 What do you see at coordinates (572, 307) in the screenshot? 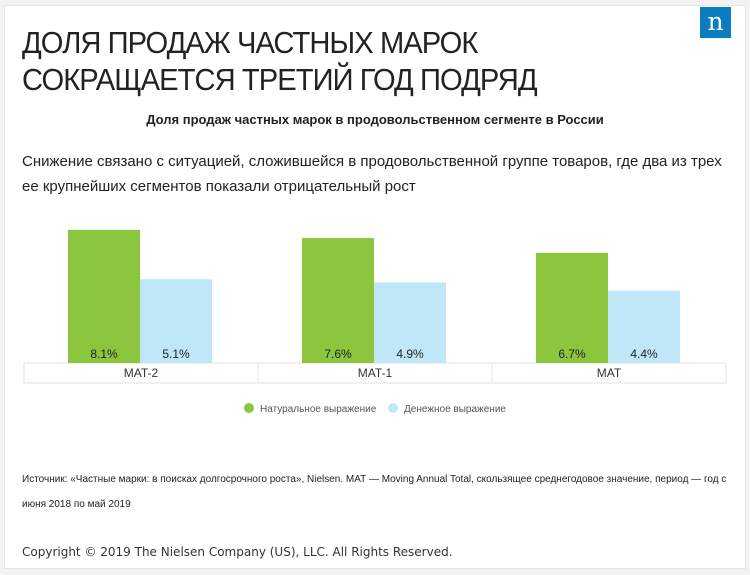
I see `bar-mat-natural` at bounding box center [572, 307].